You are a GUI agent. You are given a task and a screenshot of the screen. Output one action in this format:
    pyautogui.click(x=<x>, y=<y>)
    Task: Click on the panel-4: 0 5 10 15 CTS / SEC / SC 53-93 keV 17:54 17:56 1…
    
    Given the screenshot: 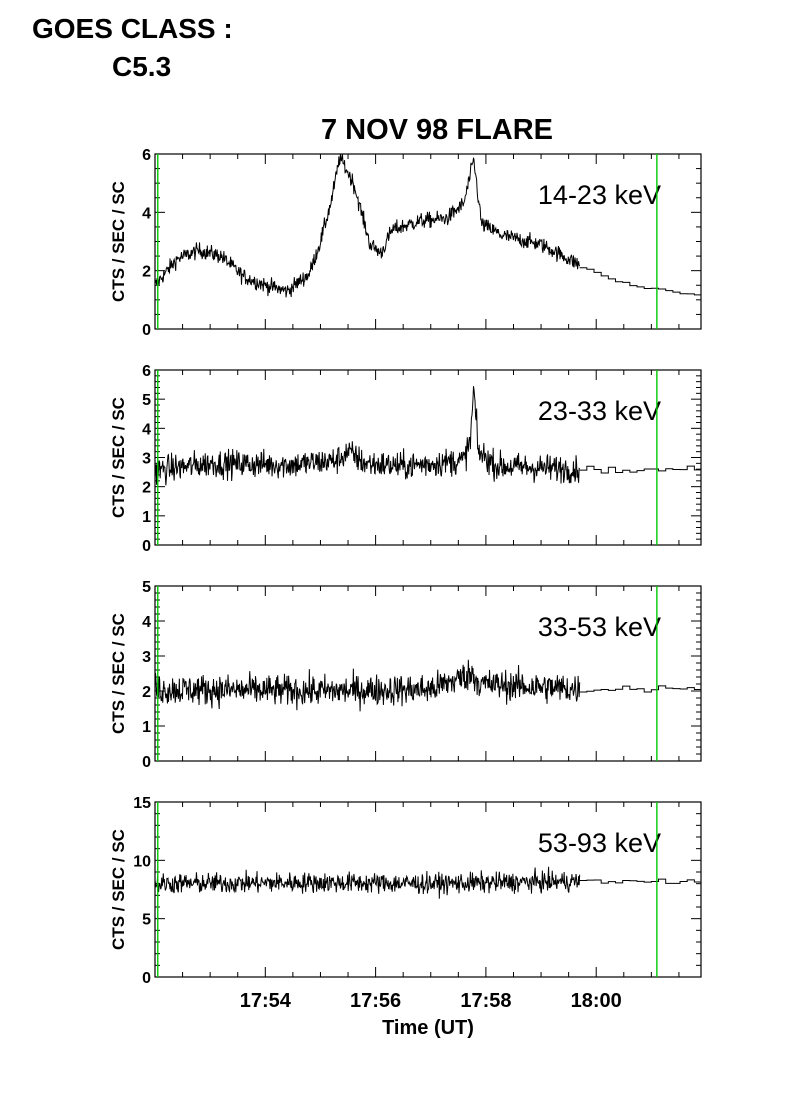 What is the action you would take?
    pyautogui.click(x=405, y=903)
    